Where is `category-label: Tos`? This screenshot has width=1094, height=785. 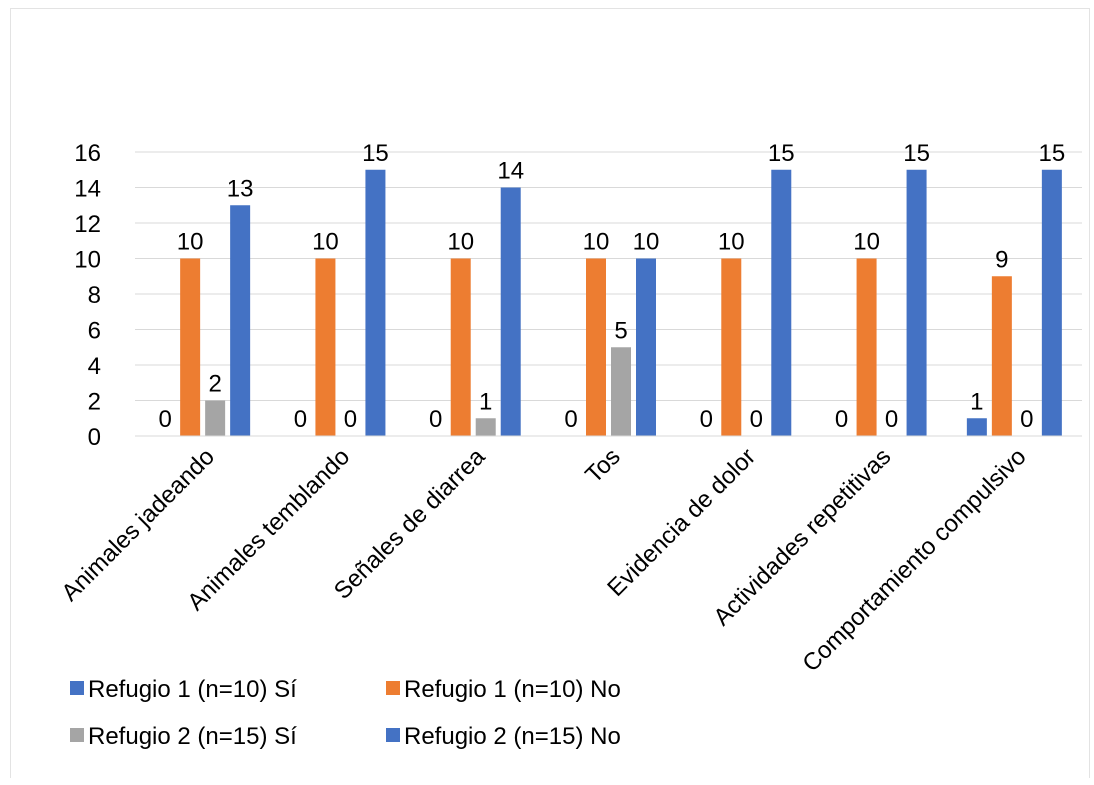
category-label: Tos is located at coordinates (603, 466).